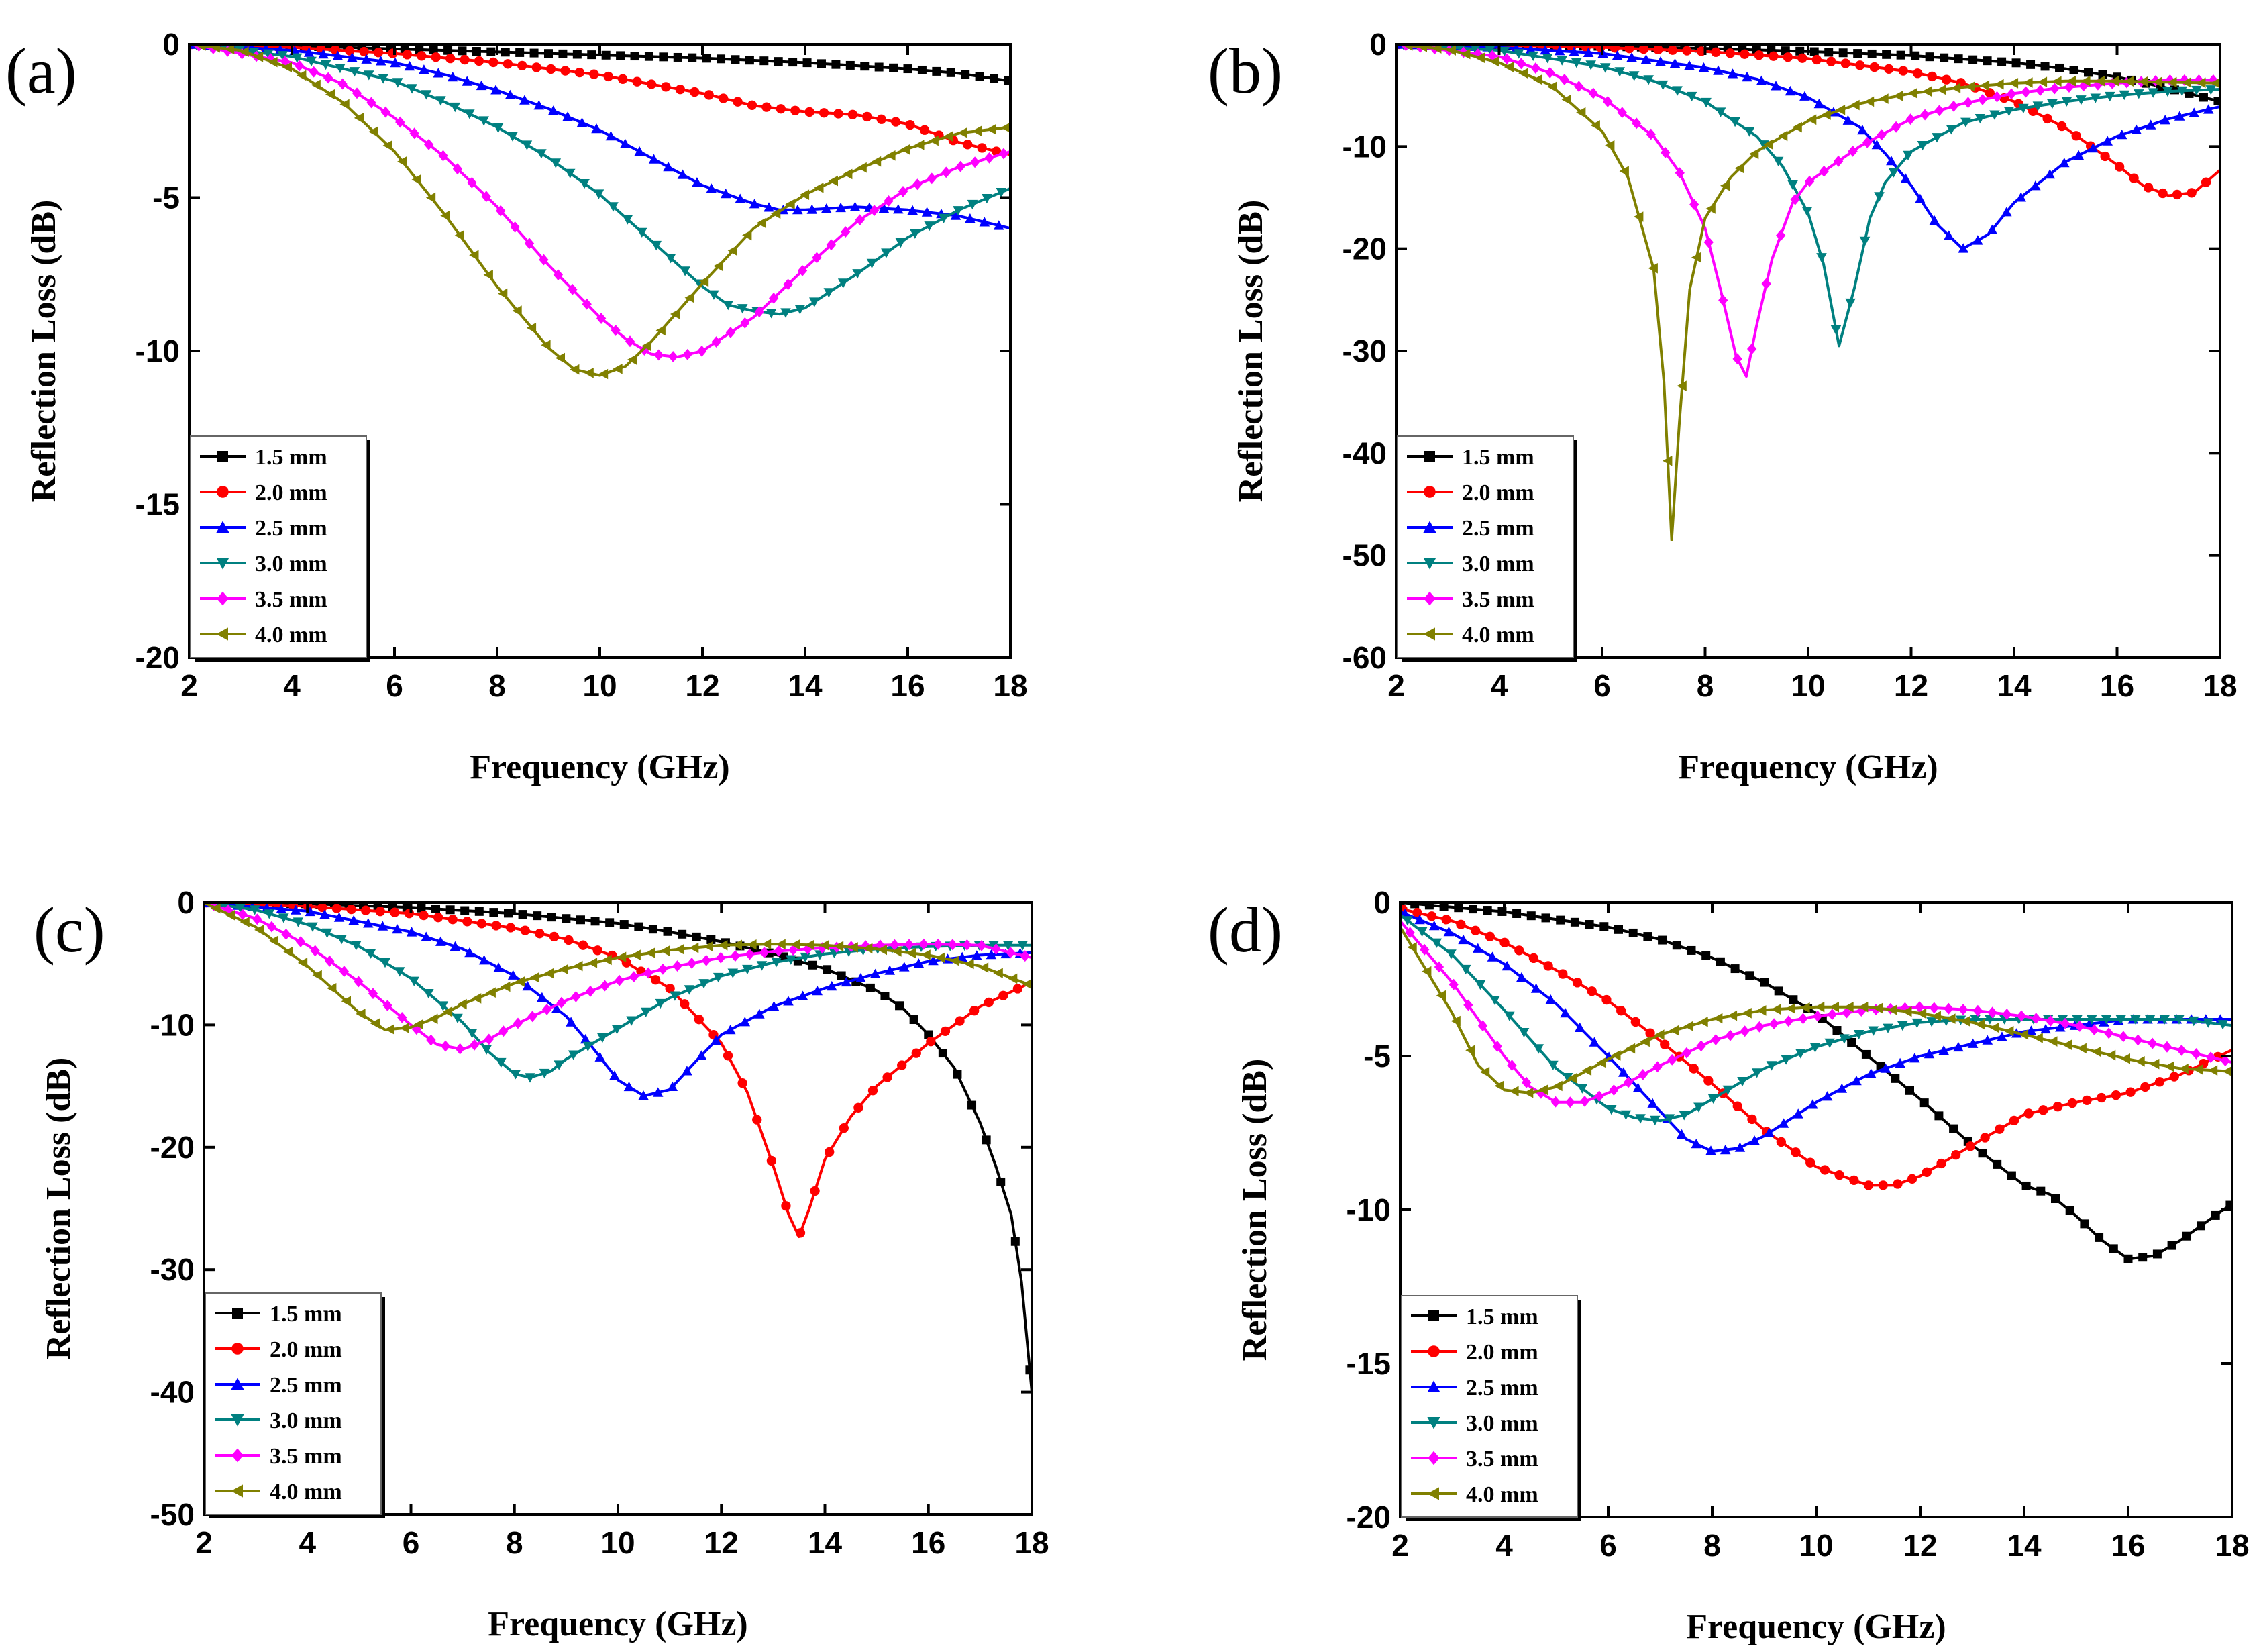  I want to click on x-tick-label: 8, so click(514, 1542).